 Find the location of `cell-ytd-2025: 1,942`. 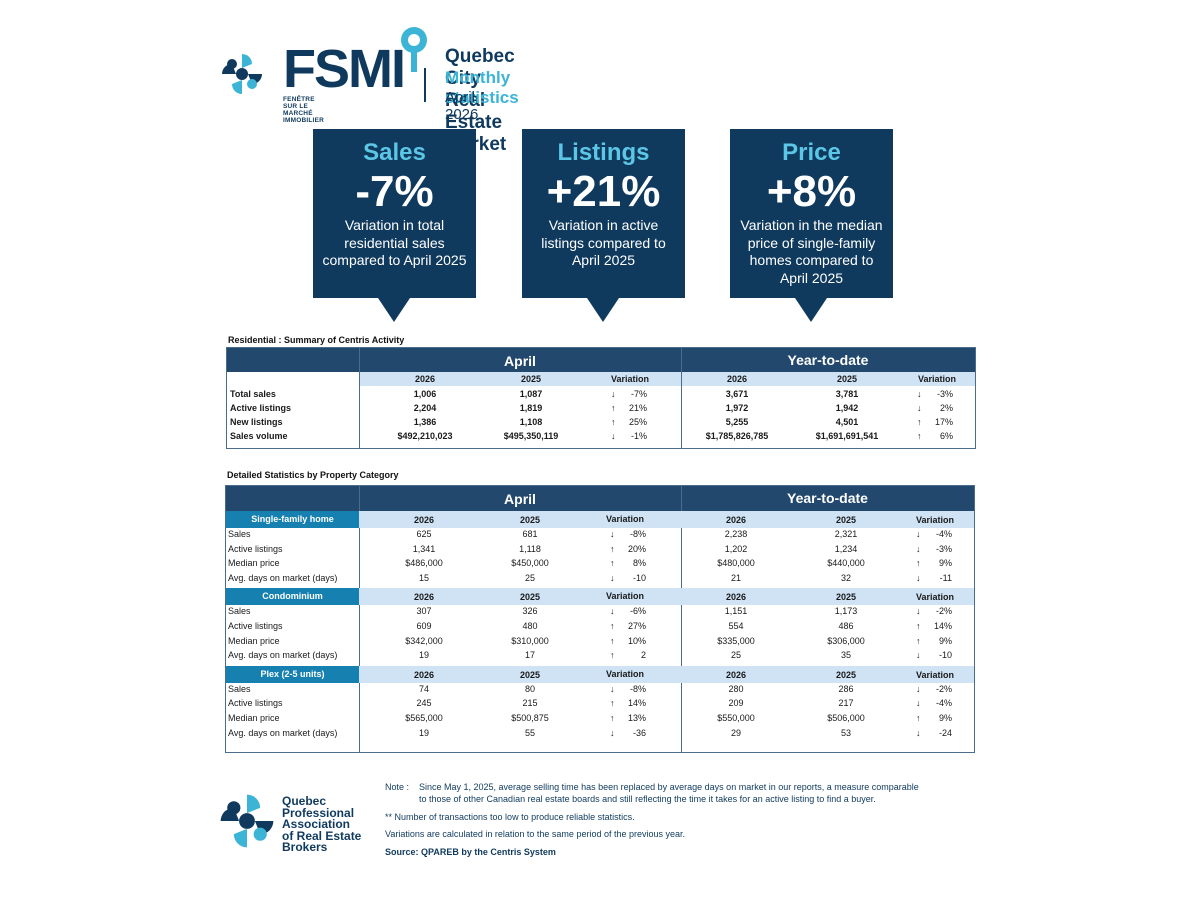

cell-ytd-2025: 1,942 is located at coordinates (847, 408).